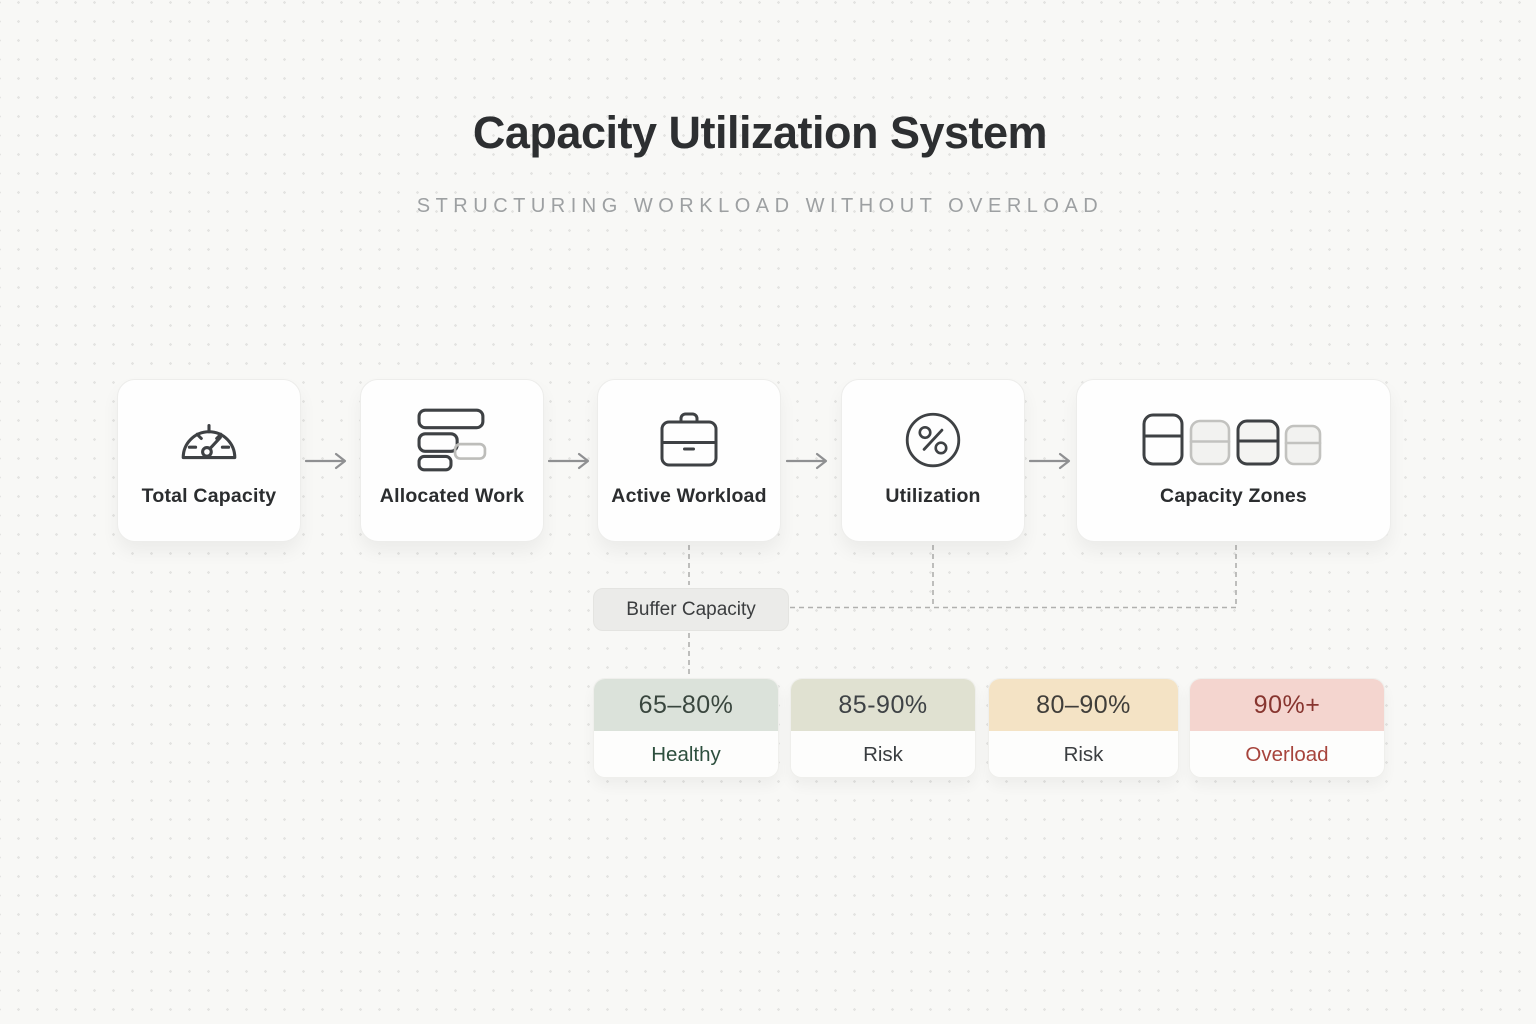 The image size is (1536, 1024). I want to click on zone-card-overload: 90%+ Overload, so click(1287, 728).